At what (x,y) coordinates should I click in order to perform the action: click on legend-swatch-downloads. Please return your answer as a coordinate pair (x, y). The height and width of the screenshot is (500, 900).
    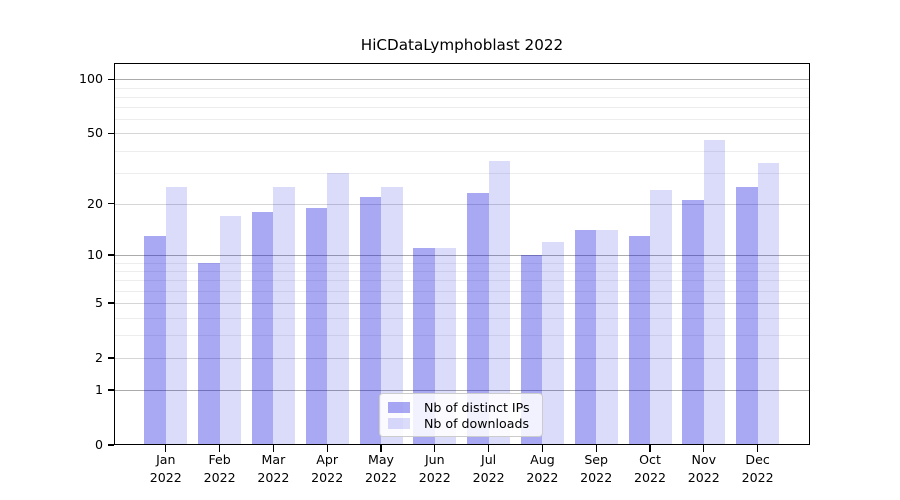
    Looking at the image, I should click on (399, 423).